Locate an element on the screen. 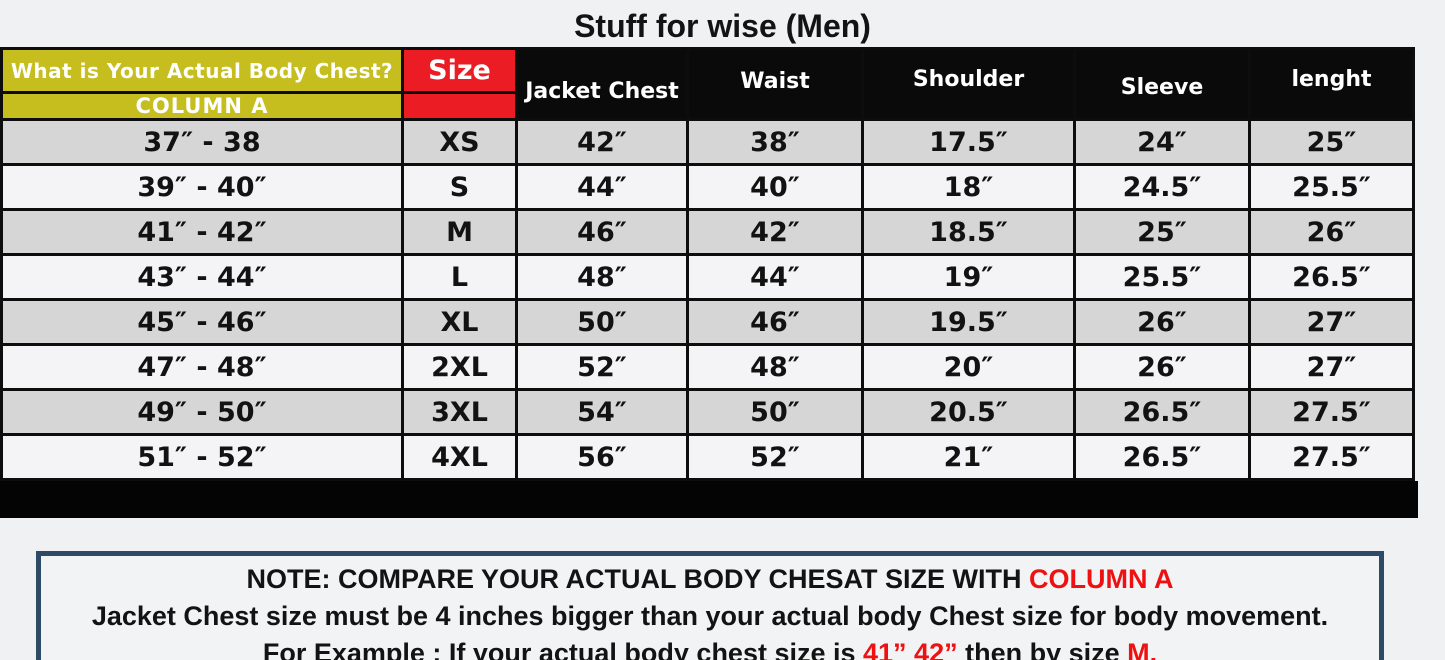  size-cell: 4XL is located at coordinates (459, 457).